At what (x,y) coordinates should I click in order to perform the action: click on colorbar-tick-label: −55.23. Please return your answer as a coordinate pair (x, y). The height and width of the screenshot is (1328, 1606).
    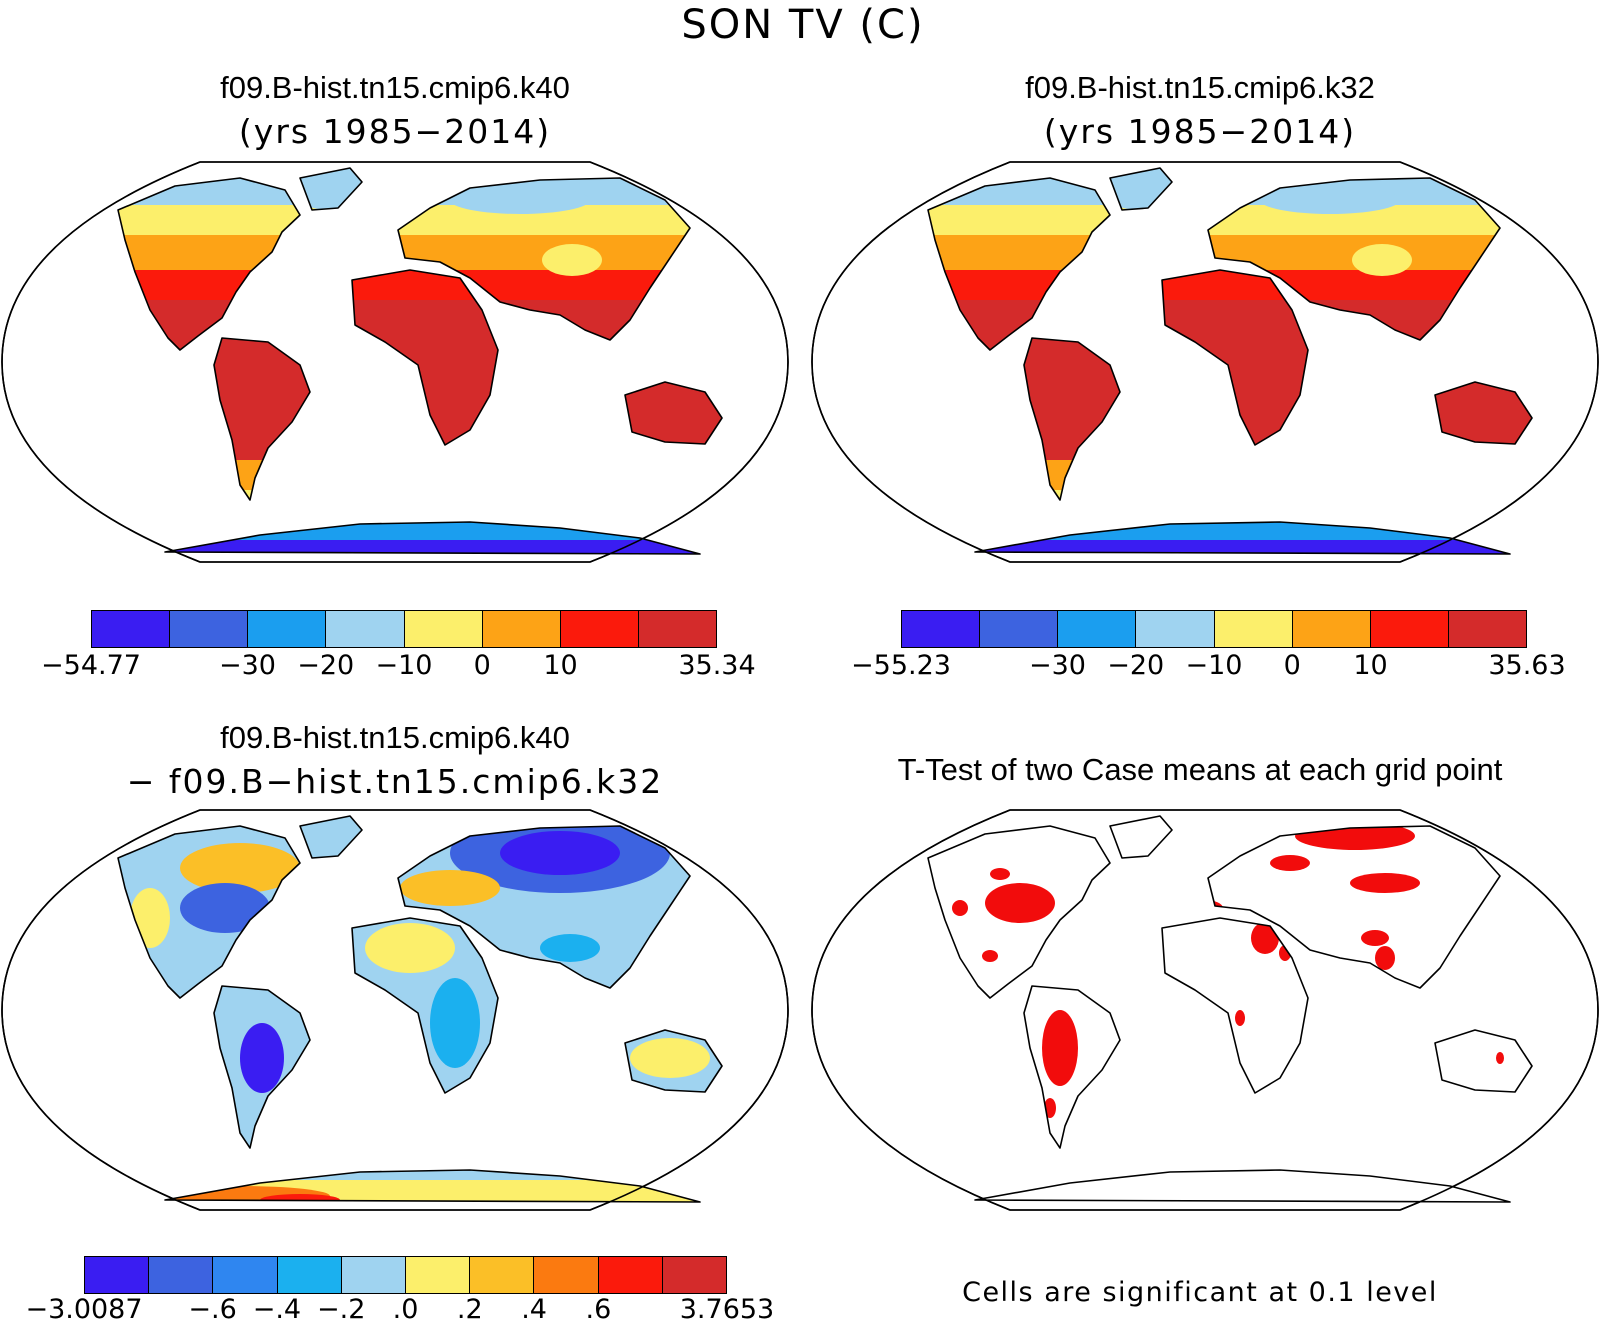
    Looking at the image, I should click on (901, 665).